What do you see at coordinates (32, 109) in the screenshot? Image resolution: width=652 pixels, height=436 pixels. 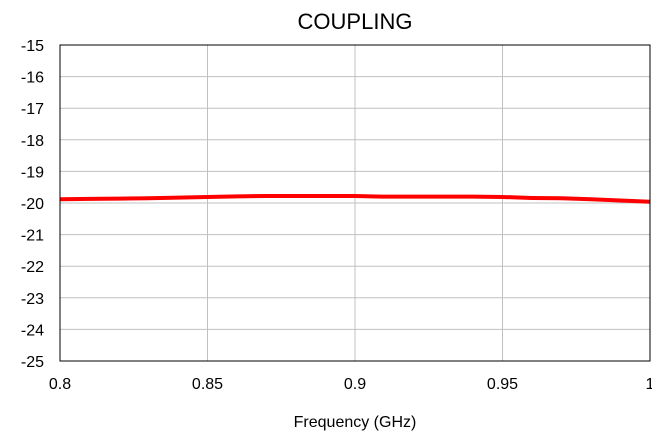 I see `y-tick-label: -17` at bounding box center [32, 109].